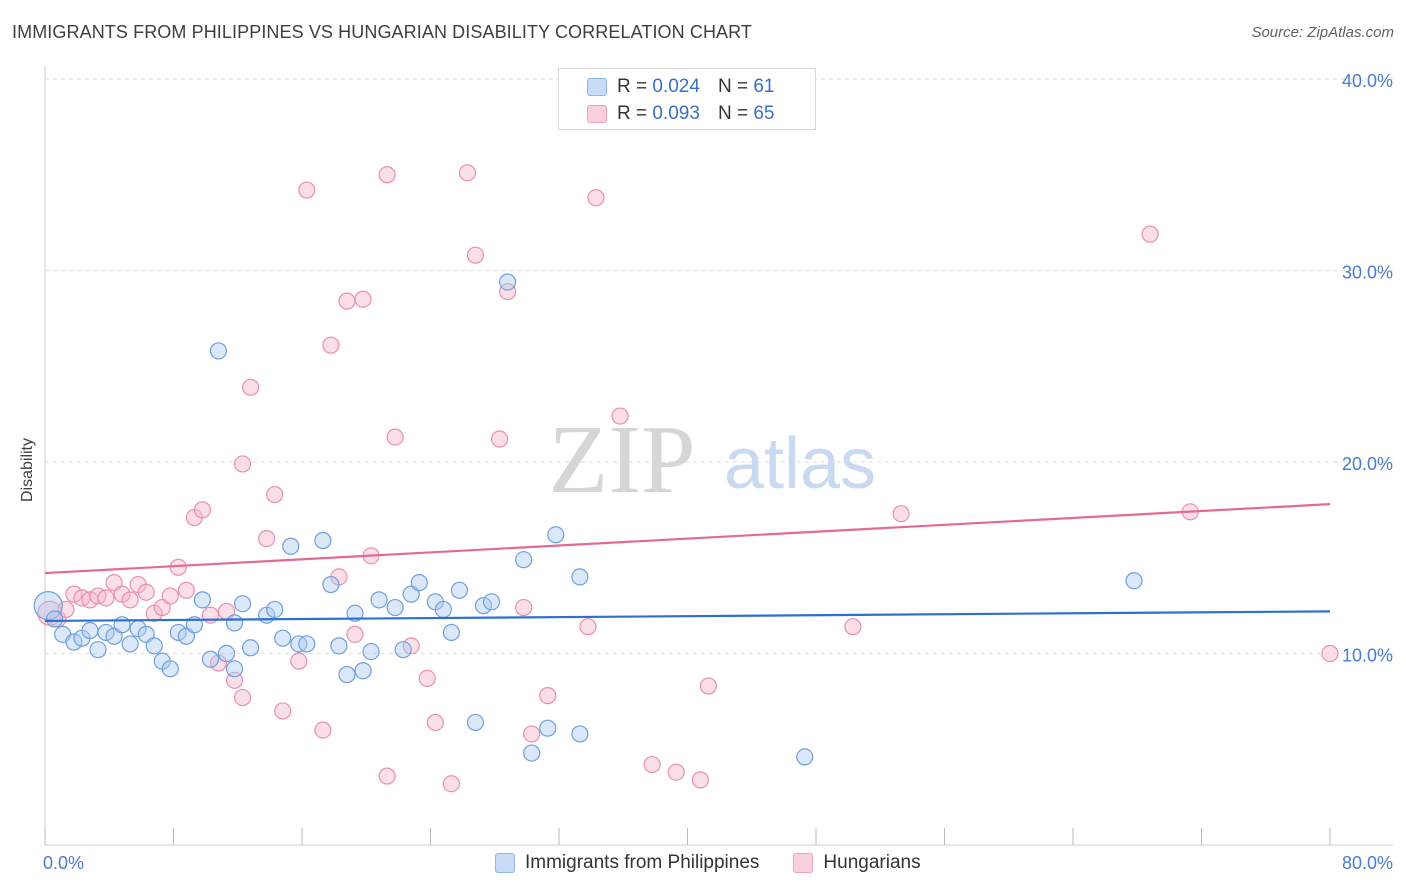  Describe the element at coordinates (764, 113) in the screenshot. I see `legend-n-value: 65` at that location.